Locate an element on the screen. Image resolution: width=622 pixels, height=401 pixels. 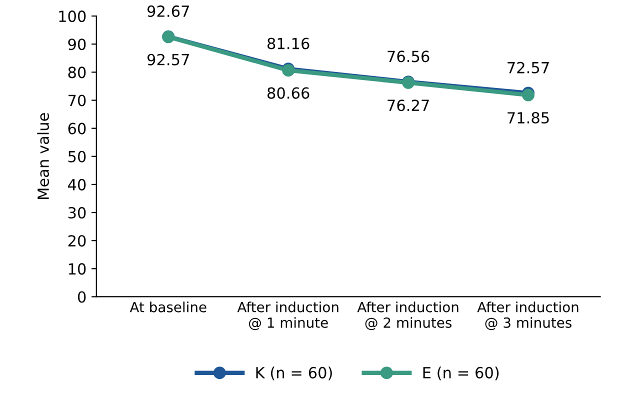
legend-label: K (n = 60) is located at coordinates (294, 373).